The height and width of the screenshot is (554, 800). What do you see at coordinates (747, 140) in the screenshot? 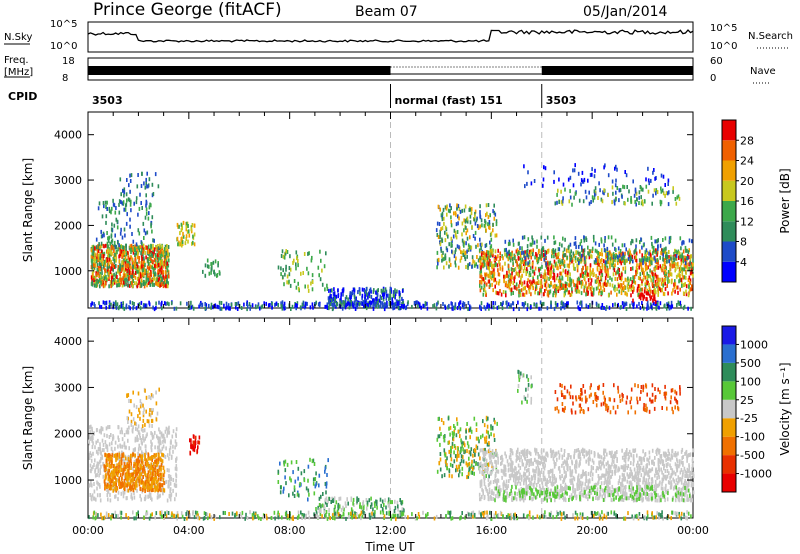
I see `power-colorbar-label: 28` at bounding box center [747, 140].